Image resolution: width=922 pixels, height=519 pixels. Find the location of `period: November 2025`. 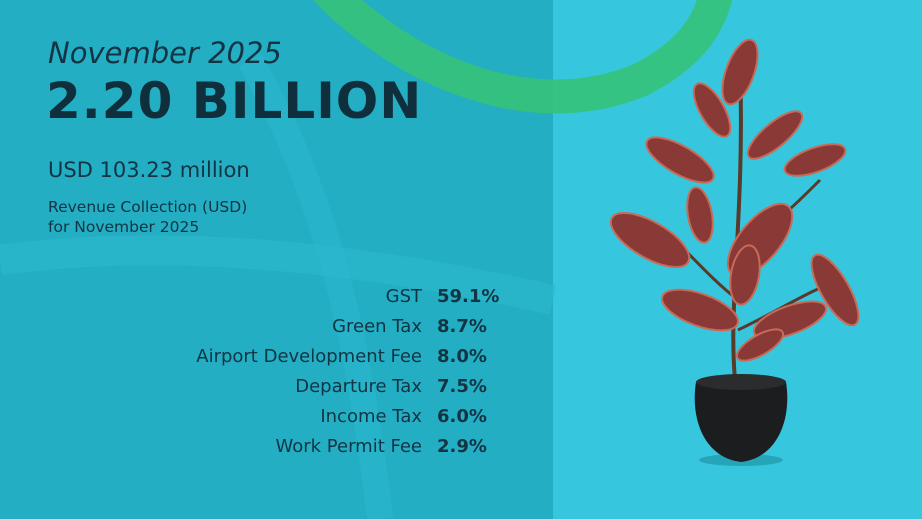

period: November 2025 is located at coordinates (165, 53).